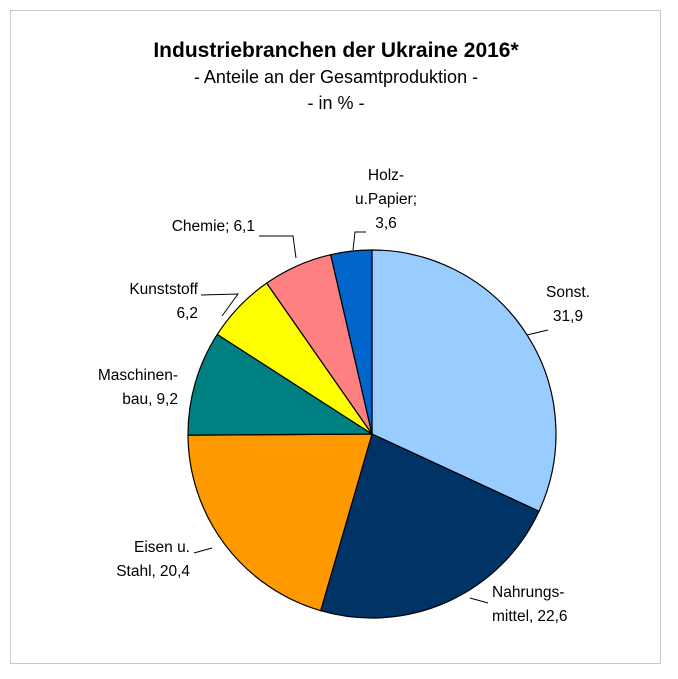 The image size is (678, 679). What do you see at coordinates (162, 547) in the screenshot?
I see `category-label: Eisen u.` at bounding box center [162, 547].